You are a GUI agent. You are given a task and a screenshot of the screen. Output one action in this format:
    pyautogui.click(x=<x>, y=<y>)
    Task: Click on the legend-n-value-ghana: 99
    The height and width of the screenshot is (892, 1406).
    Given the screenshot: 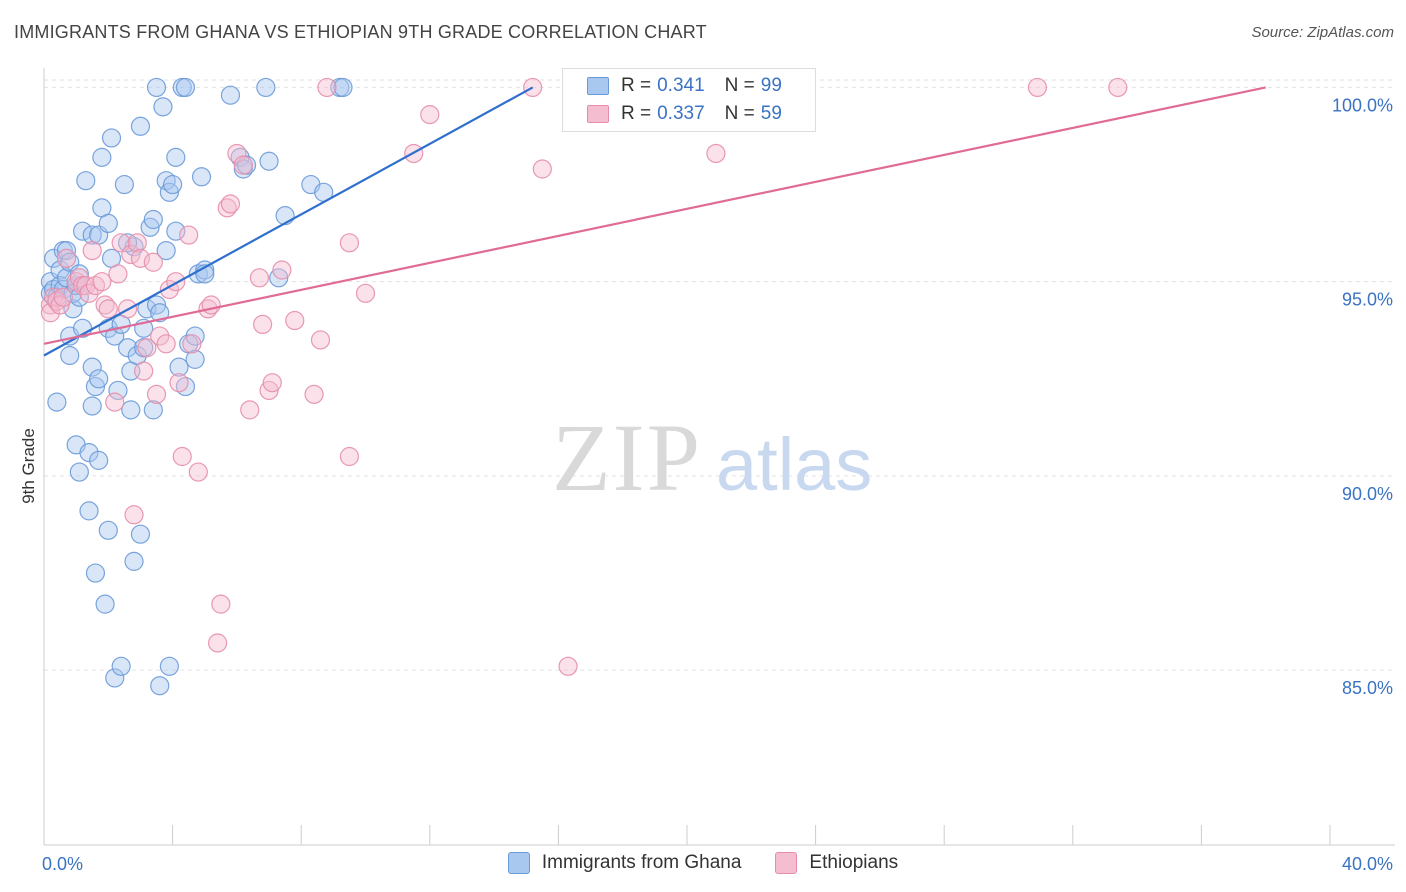 What is the action you would take?
    pyautogui.click(x=771, y=85)
    